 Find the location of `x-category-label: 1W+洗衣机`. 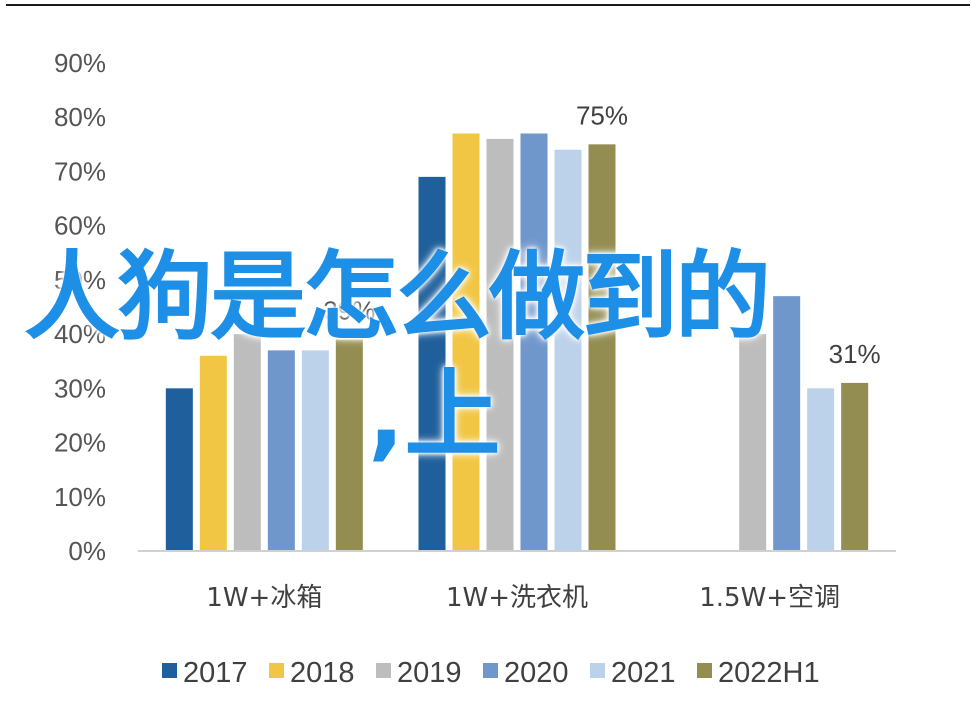

x-category-label: 1W+洗衣机 is located at coordinates (517, 598).